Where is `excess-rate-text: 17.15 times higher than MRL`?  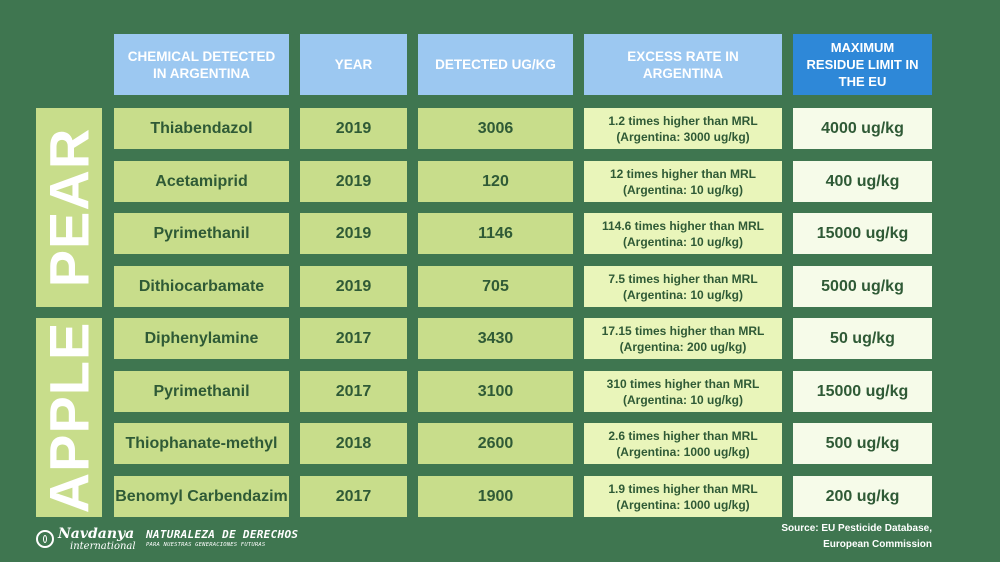
excess-rate-text: 17.15 times higher than MRL is located at coordinates (683, 330).